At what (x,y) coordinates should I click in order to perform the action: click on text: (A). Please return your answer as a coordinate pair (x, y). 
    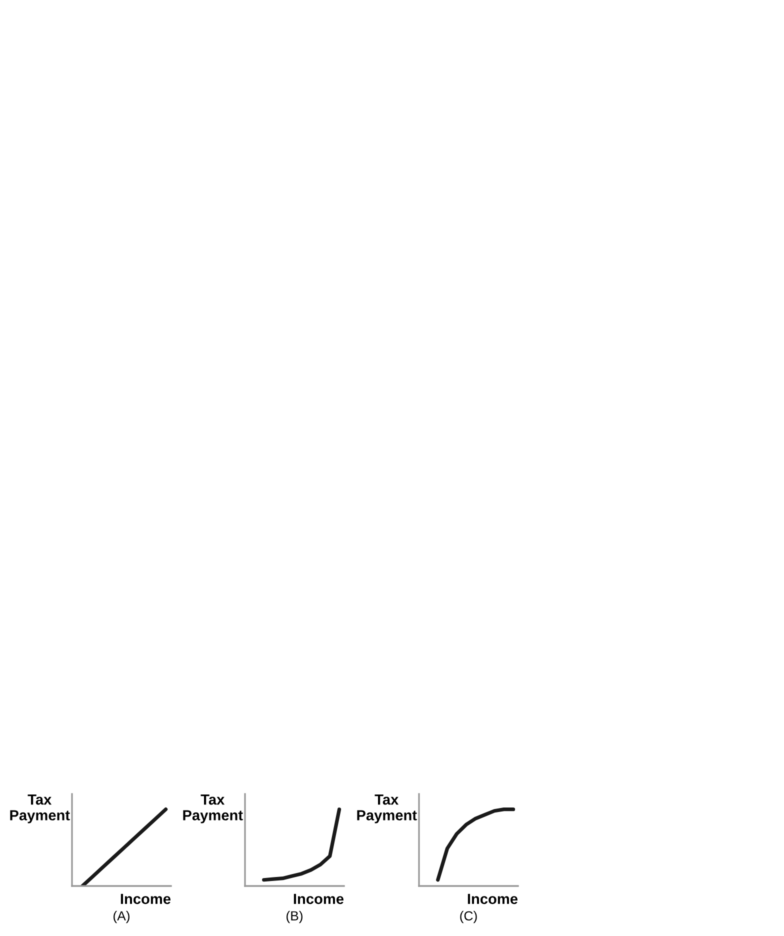
    Looking at the image, I should click on (122, 917).